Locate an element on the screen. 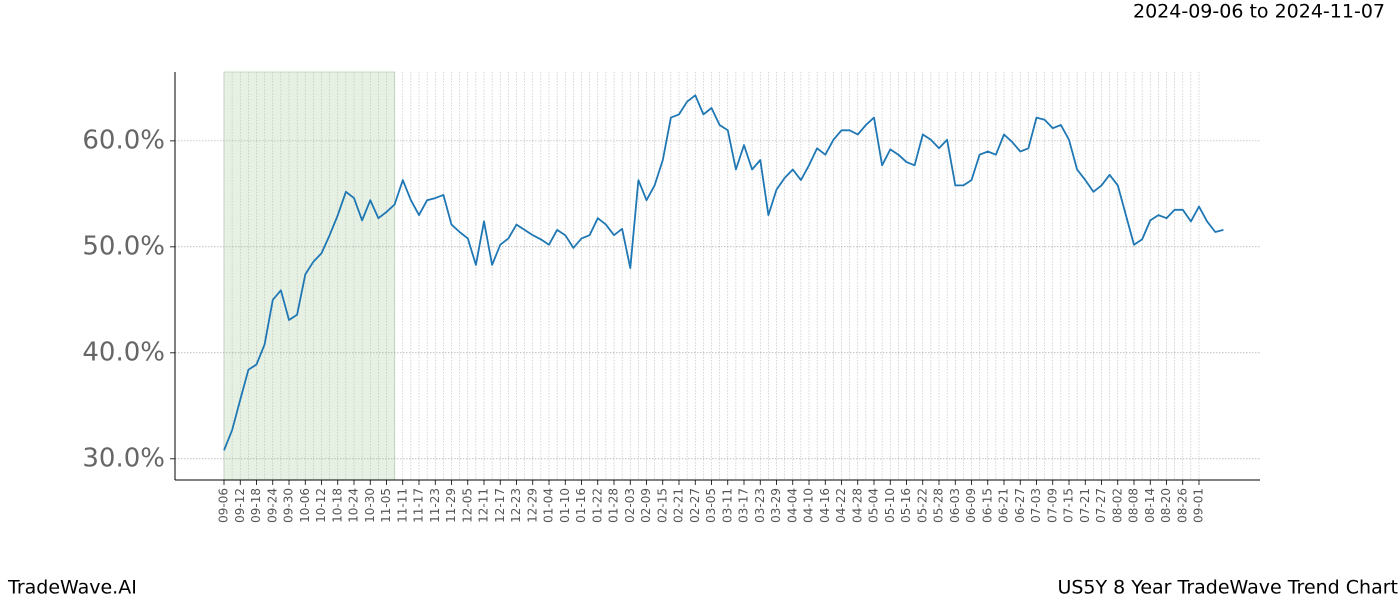 Image resolution: width=1400 pixels, height=600 pixels. x-tick-label: 12-17 is located at coordinates (500, 505).